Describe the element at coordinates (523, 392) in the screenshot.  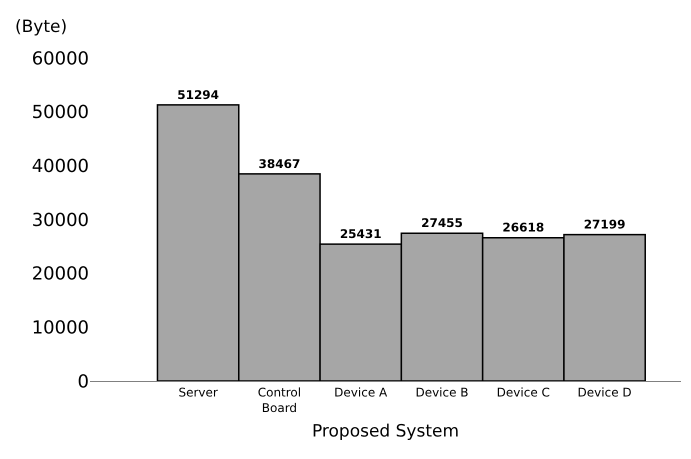
I see `x-tick-label: Device C` at that location.